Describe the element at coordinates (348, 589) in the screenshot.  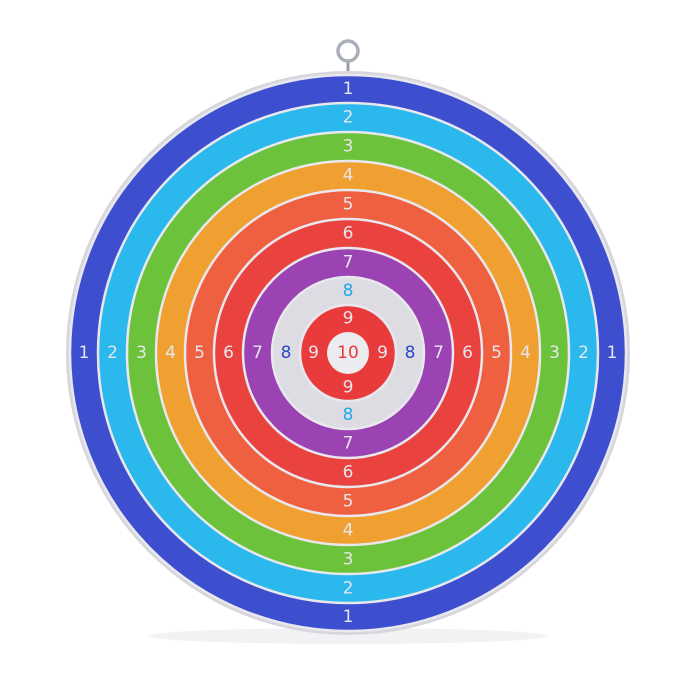
I see `ring-label-2-bottom: 2` at that location.